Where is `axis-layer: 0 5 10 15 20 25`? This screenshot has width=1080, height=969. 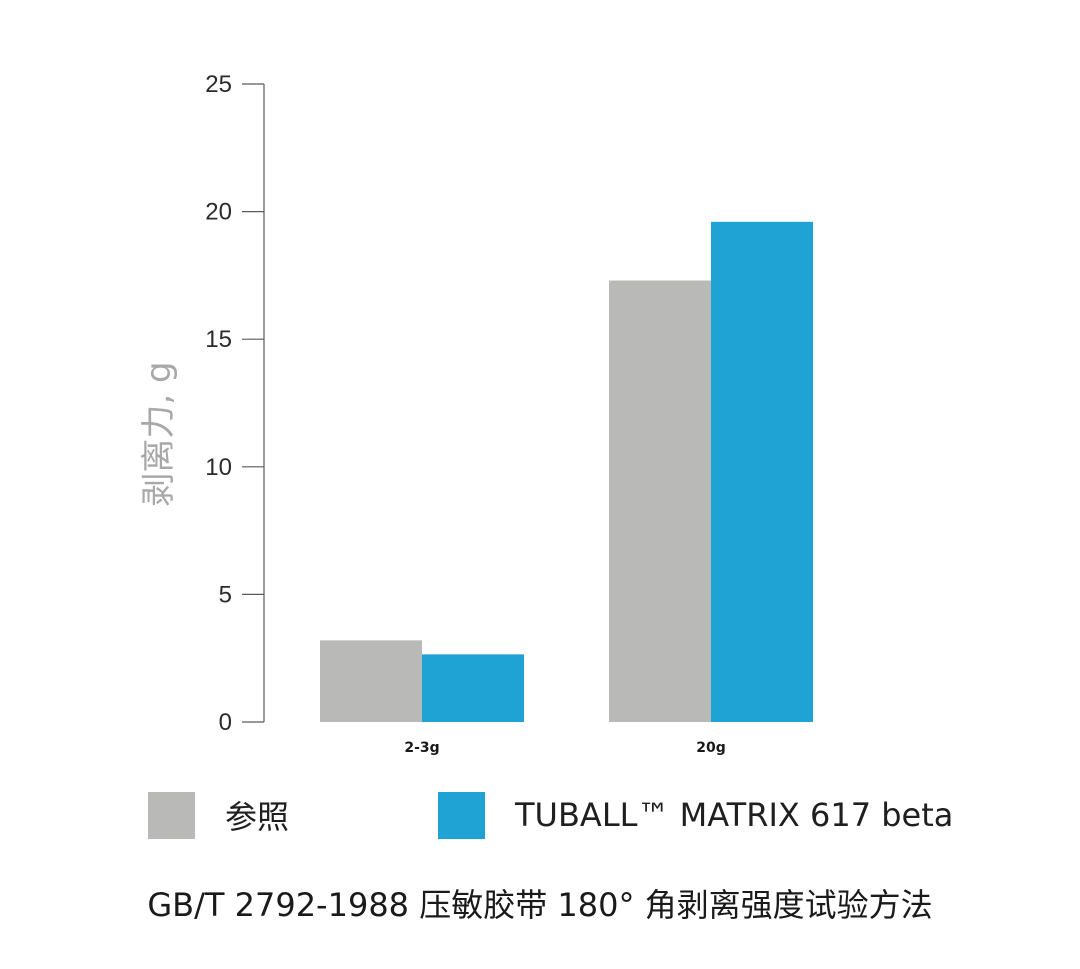
axis-layer: 0 5 10 15 20 25 is located at coordinates (235, 403).